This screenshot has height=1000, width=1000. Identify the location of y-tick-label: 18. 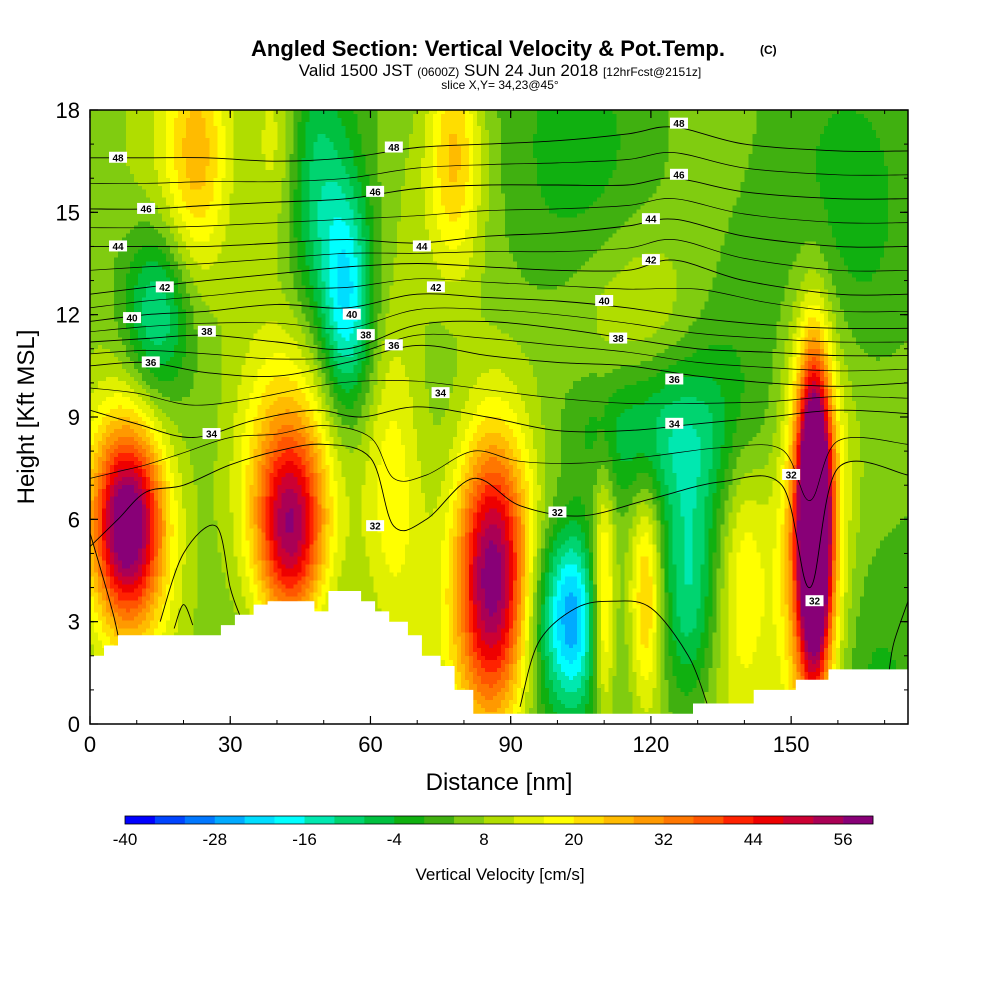
(68, 110).